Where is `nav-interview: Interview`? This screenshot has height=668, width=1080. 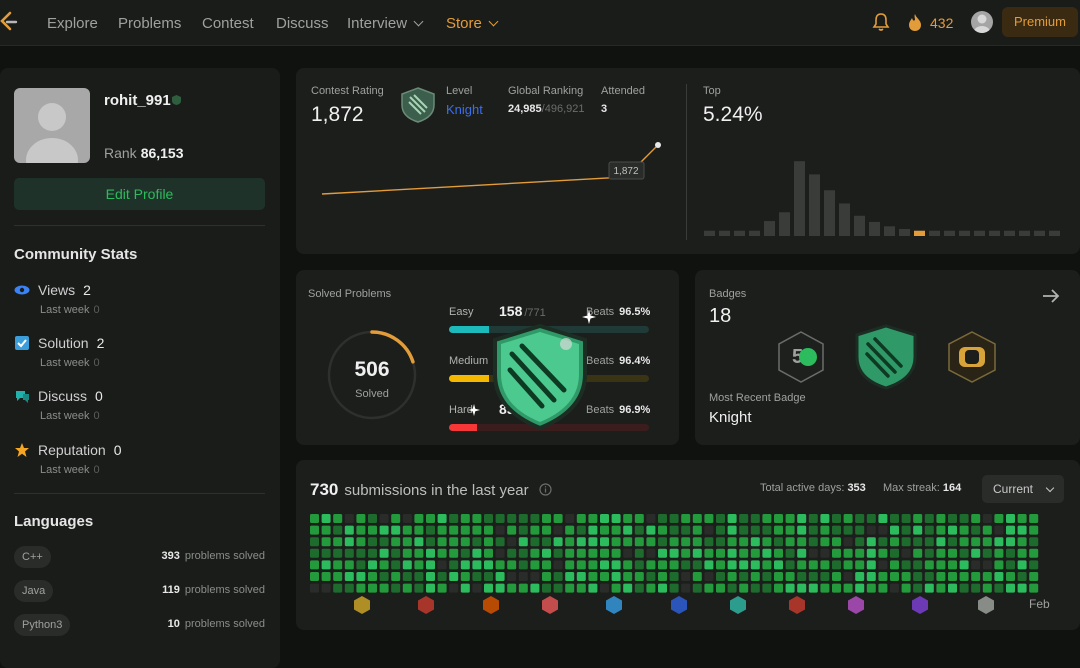 nav-interview: Interview is located at coordinates (385, 23).